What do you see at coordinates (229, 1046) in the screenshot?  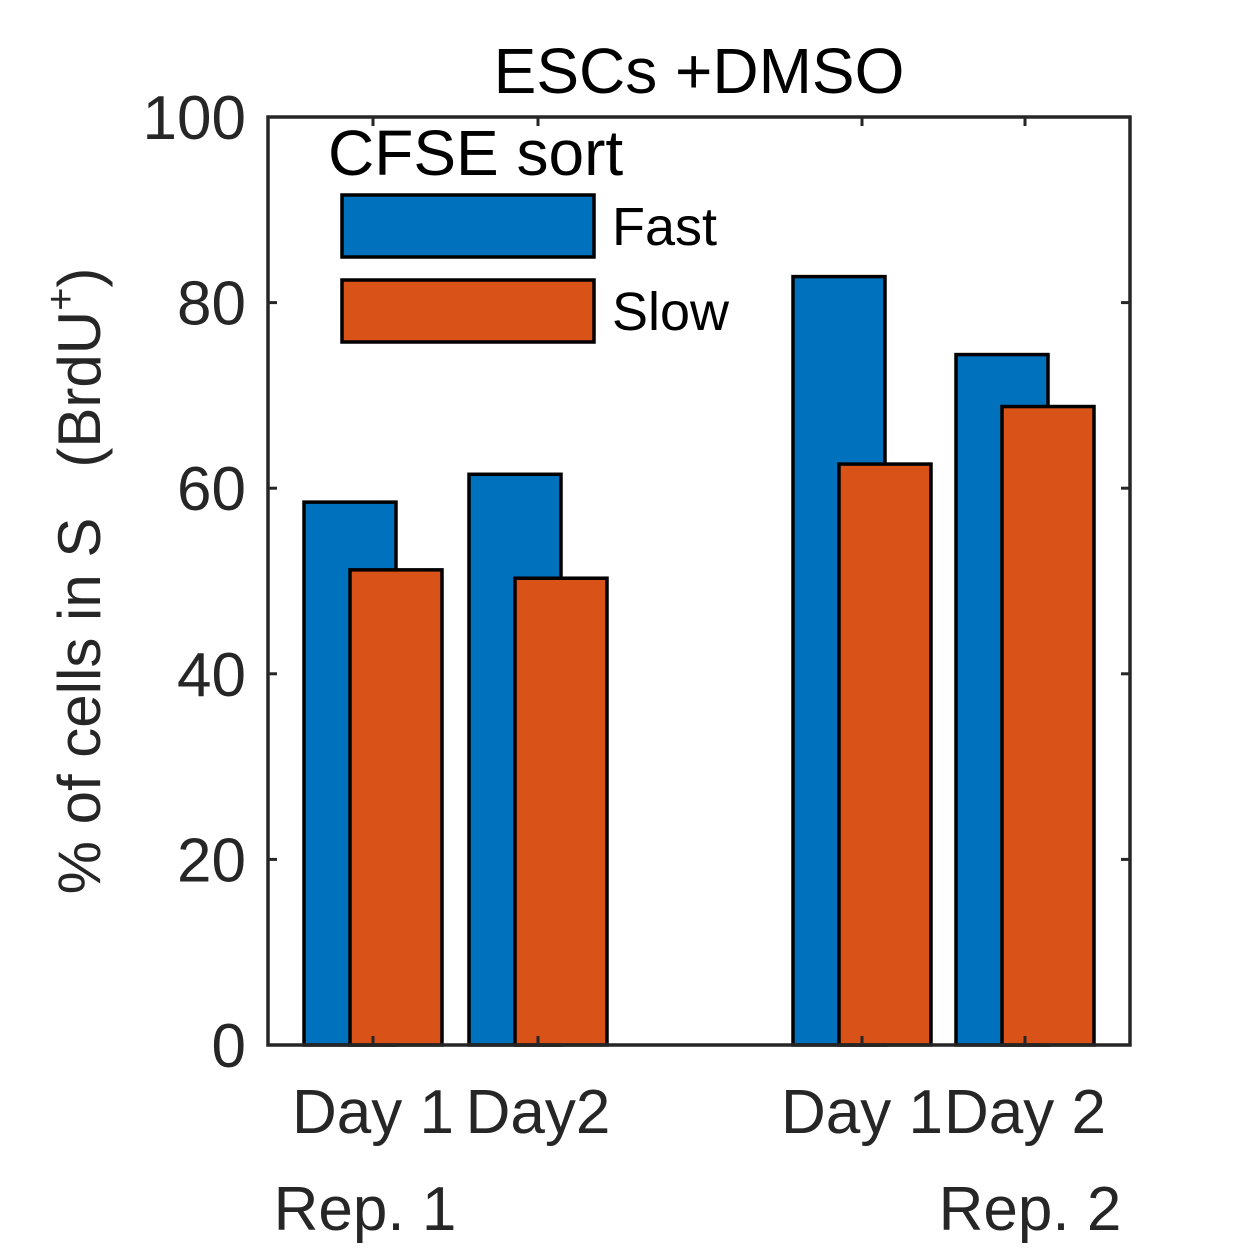 I see `y-tick-label: 0` at bounding box center [229, 1046].